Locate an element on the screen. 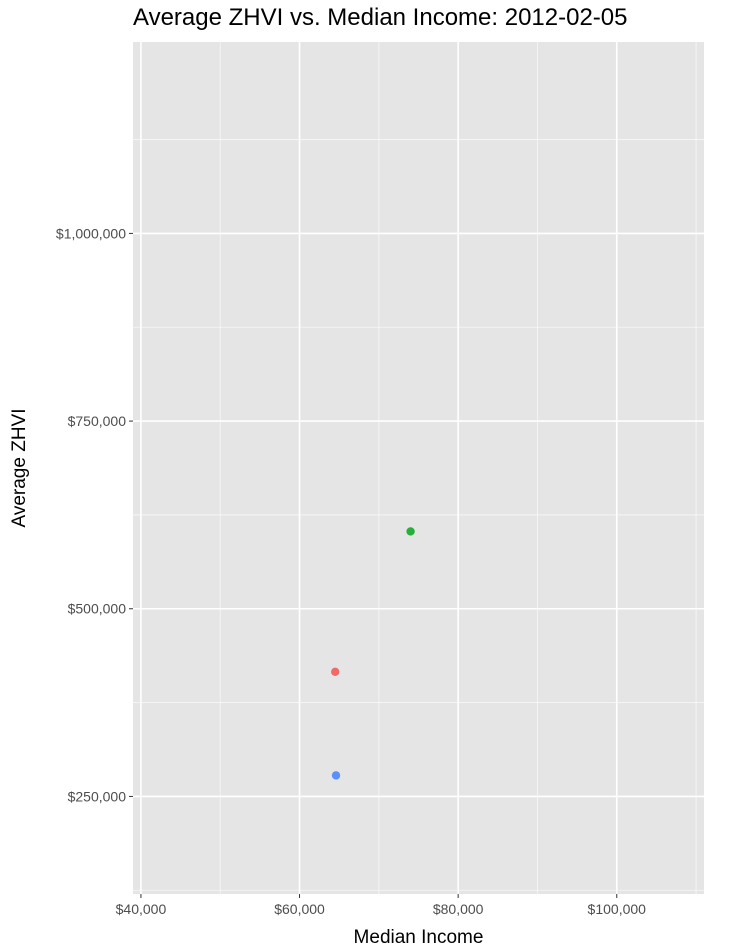  x-tick-label: $60,000 is located at coordinates (299, 909).